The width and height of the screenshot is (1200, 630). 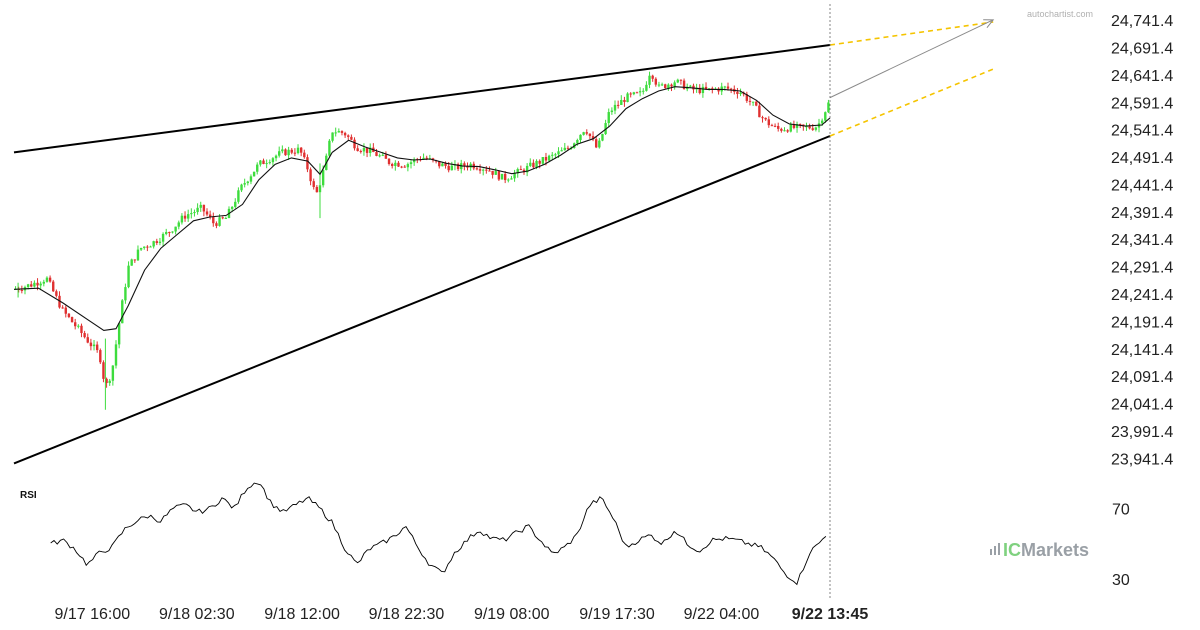 What do you see at coordinates (197, 614) in the screenshot?
I see `time-tick-label: 9/18 02:30` at bounding box center [197, 614].